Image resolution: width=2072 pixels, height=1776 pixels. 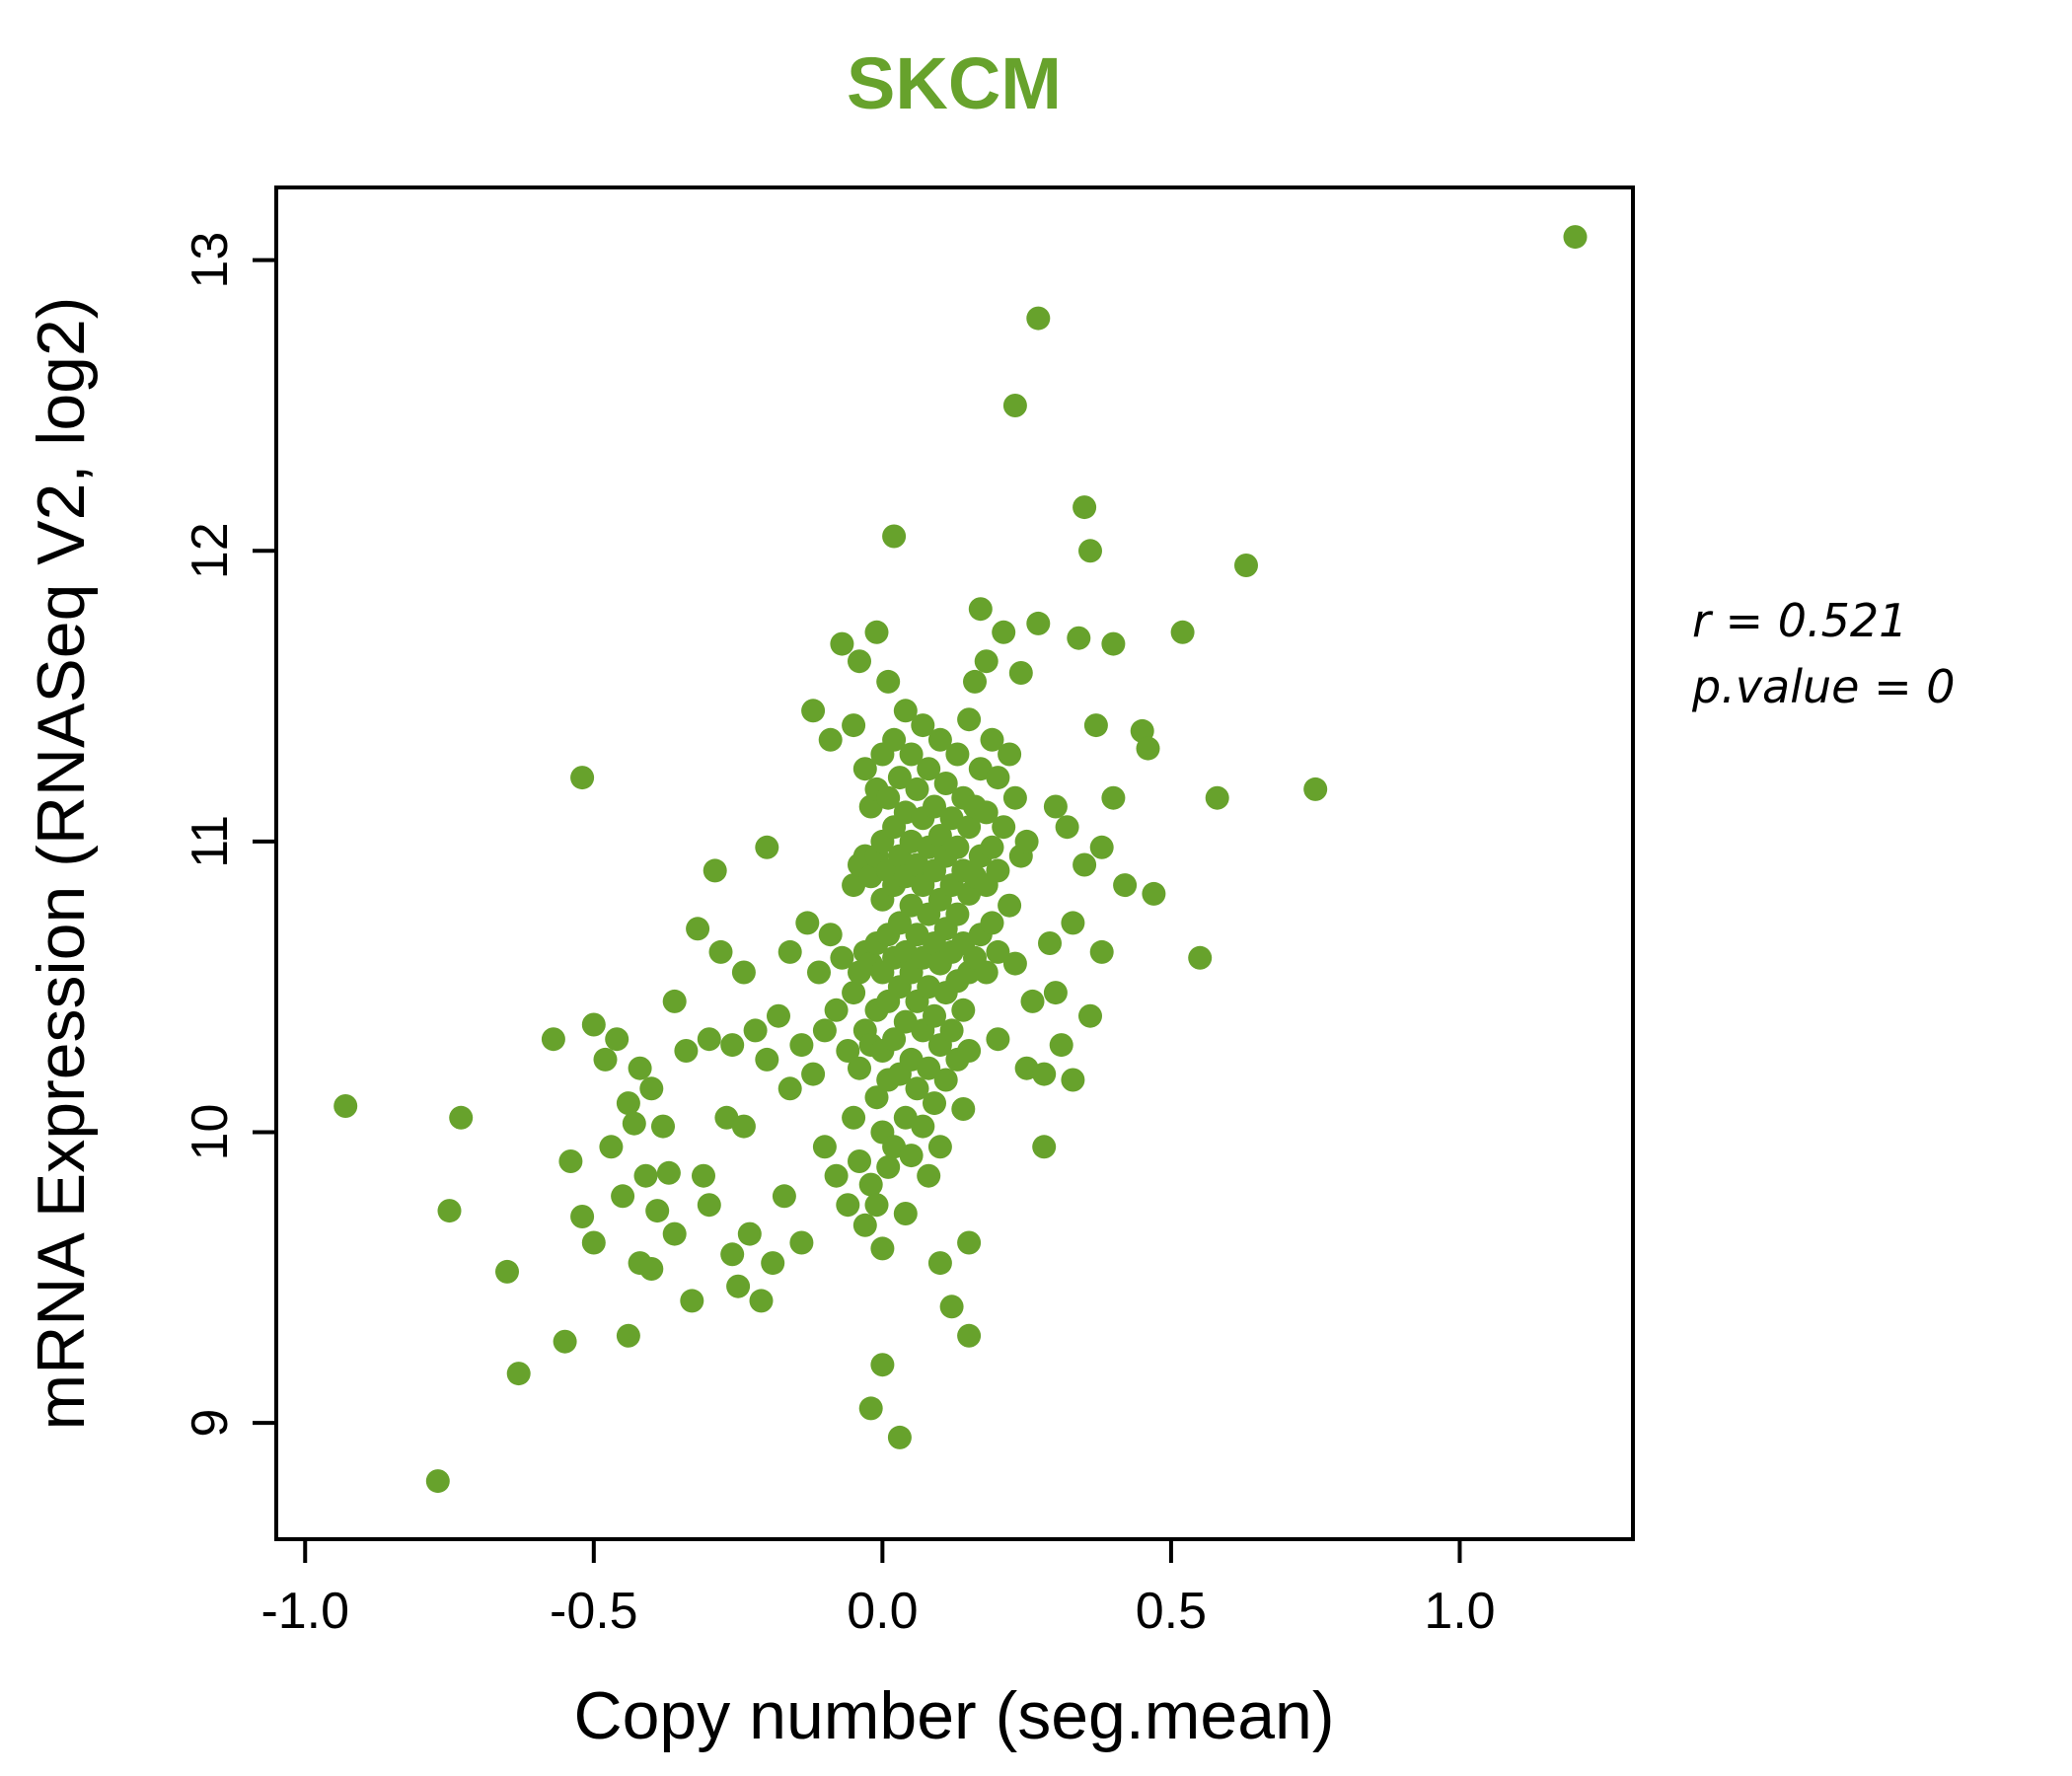 I want to click on x-axis: -1.0 -0.5 0.0 0.5 1.0, so click(x=878, y=1589).